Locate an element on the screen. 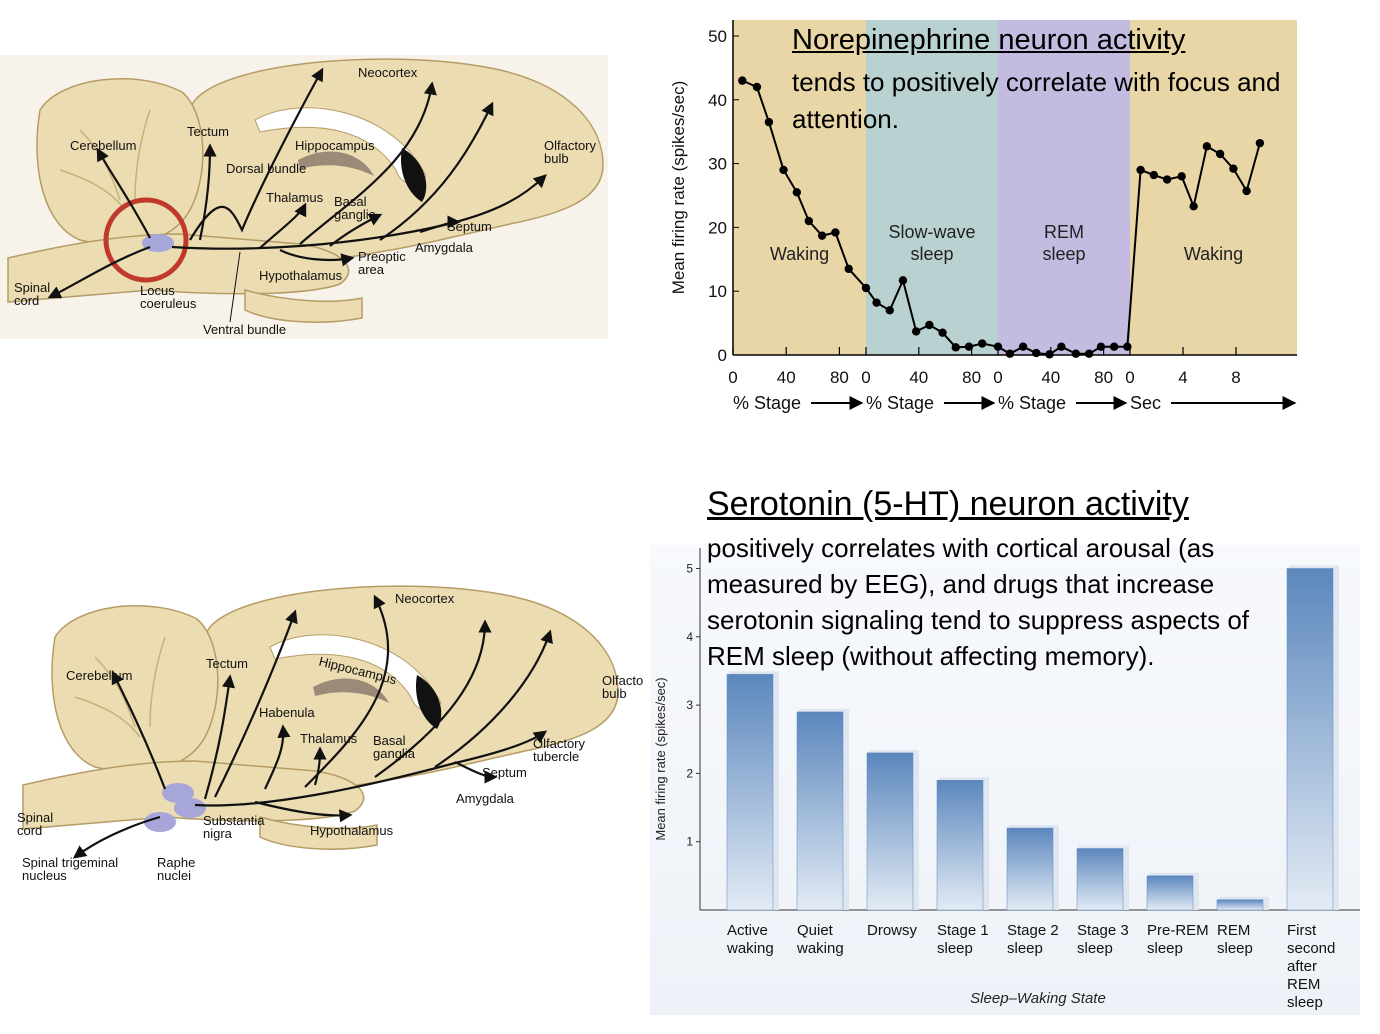 The image size is (1380, 1034). label: Tectum is located at coordinates (208, 131).